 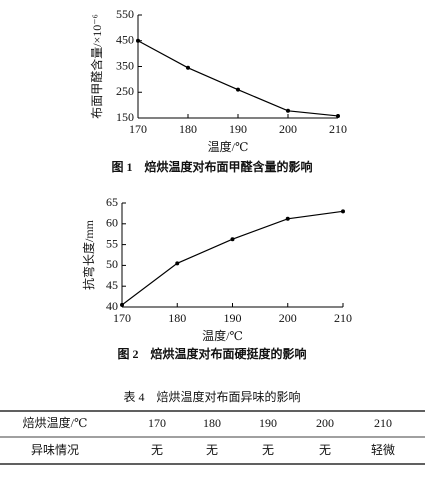 I want to click on figure-caption: 图 2 焙烘温度对布面硬挺度的影响, so click(x=211, y=353).